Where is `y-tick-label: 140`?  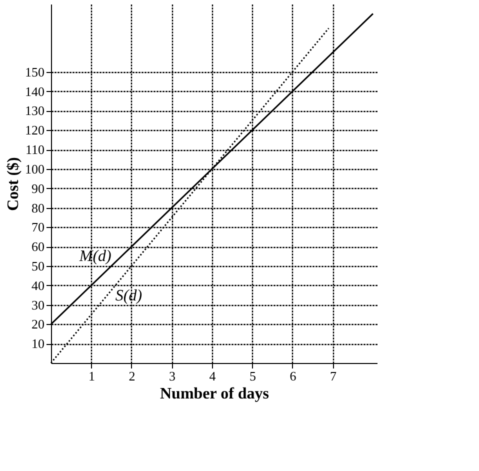
y-tick-label: 140 is located at coordinates (34, 91).